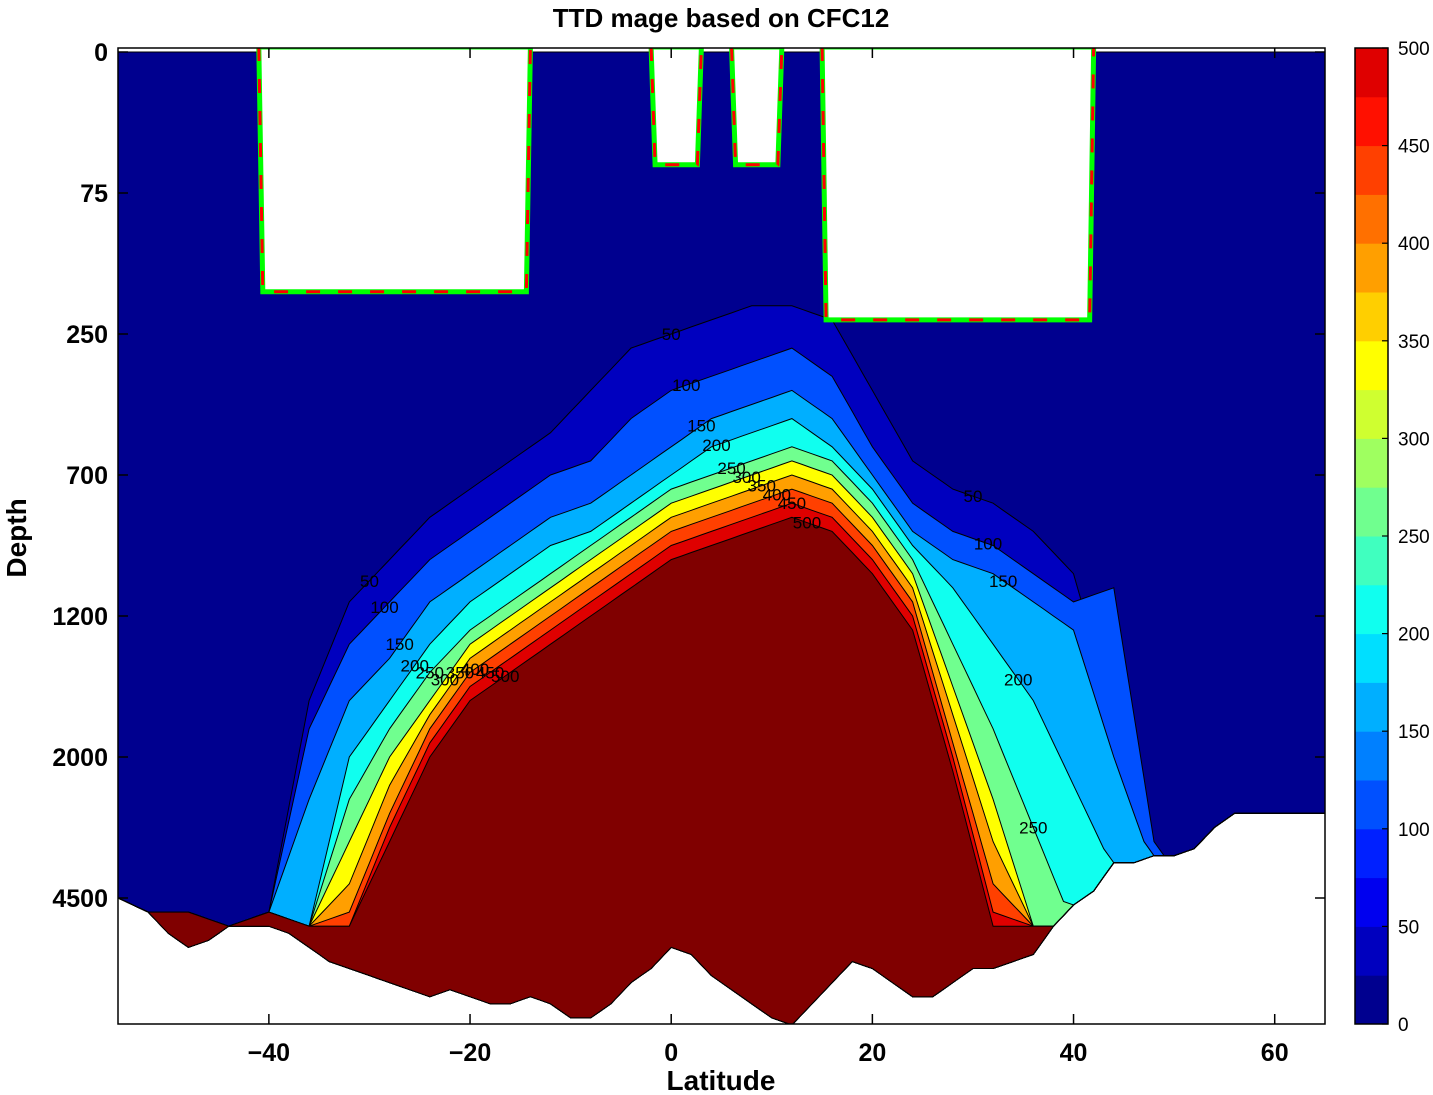 The height and width of the screenshot is (1095, 1433). What do you see at coordinates (1414, 830) in the screenshot?
I see `colorbar-tick-label: 100` at bounding box center [1414, 830].